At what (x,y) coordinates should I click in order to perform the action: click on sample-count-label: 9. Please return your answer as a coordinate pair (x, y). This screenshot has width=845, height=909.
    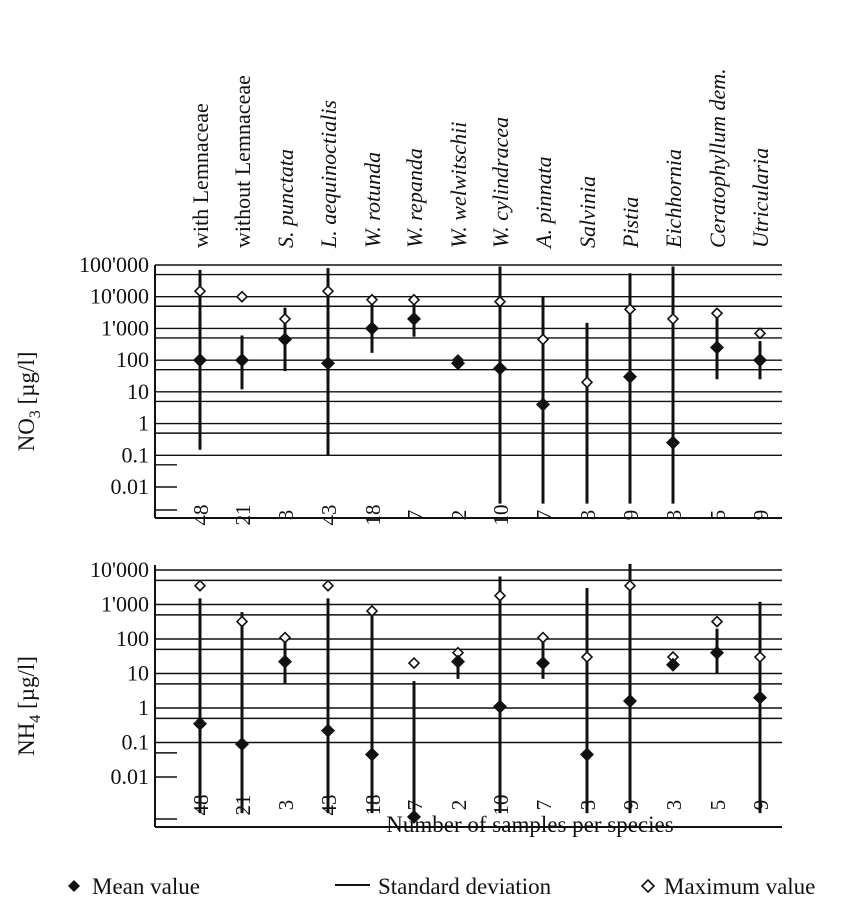
    Looking at the image, I should click on (761, 515).